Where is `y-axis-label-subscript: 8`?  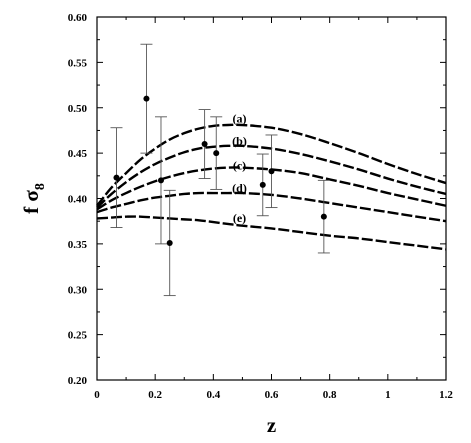
y-axis-label-subscript: 8 is located at coordinates (40, 186).